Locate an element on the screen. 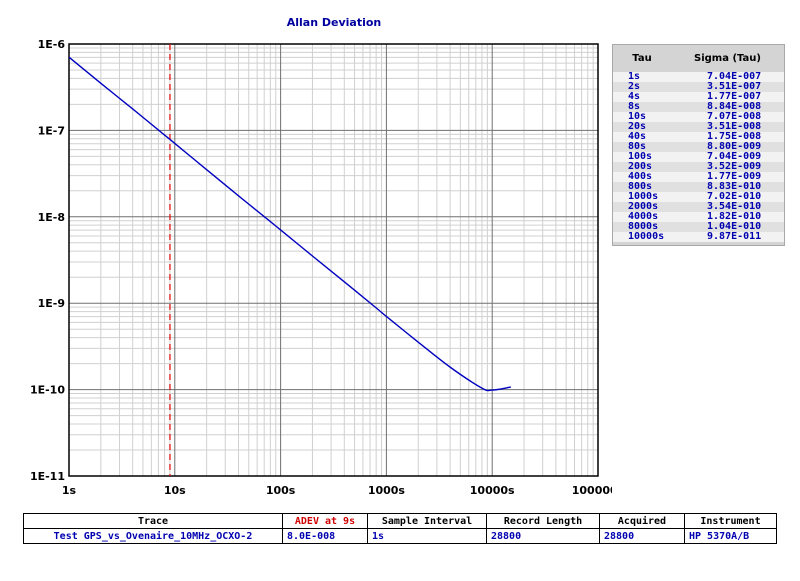 The image size is (800, 581). sigma-cell: 1.04E-010 is located at coordinates (734, 226).